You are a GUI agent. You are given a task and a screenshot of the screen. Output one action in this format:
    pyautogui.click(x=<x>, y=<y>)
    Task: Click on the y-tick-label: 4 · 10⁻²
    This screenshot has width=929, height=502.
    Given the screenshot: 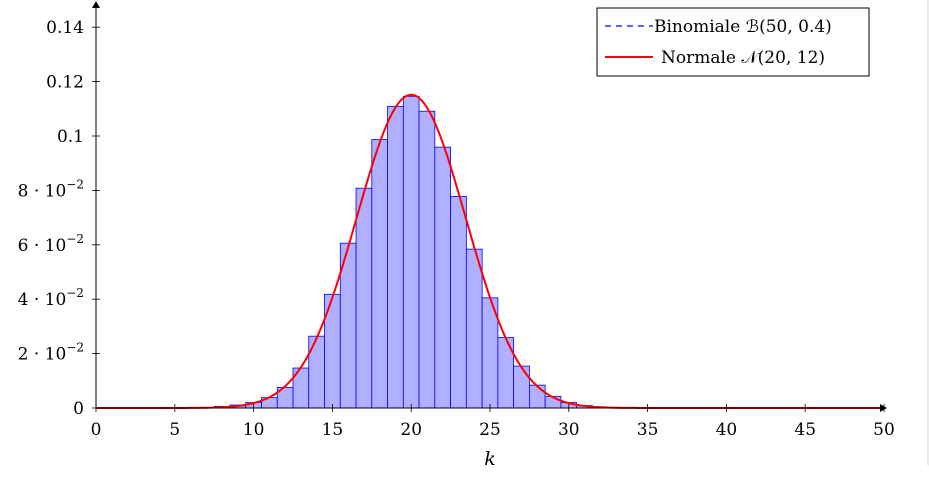 What is the action you would take?
    pyautogui.click(x=51, y=298)
    